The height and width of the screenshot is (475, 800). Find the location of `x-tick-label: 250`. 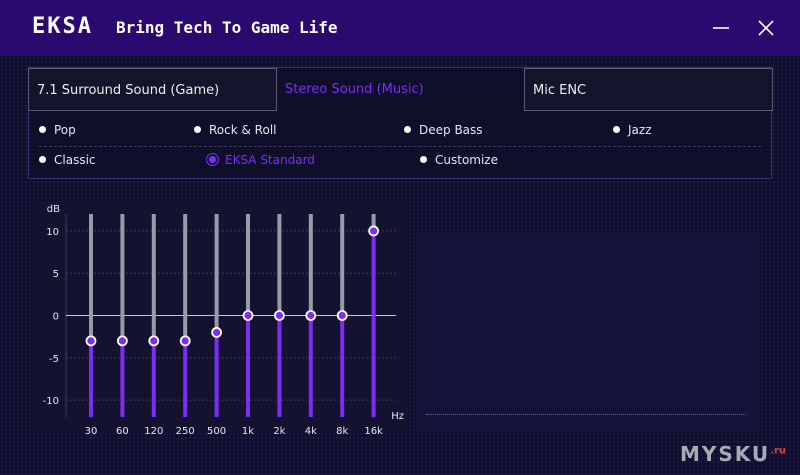

x-tick-label: 250 is located at coordinates (185, 430).